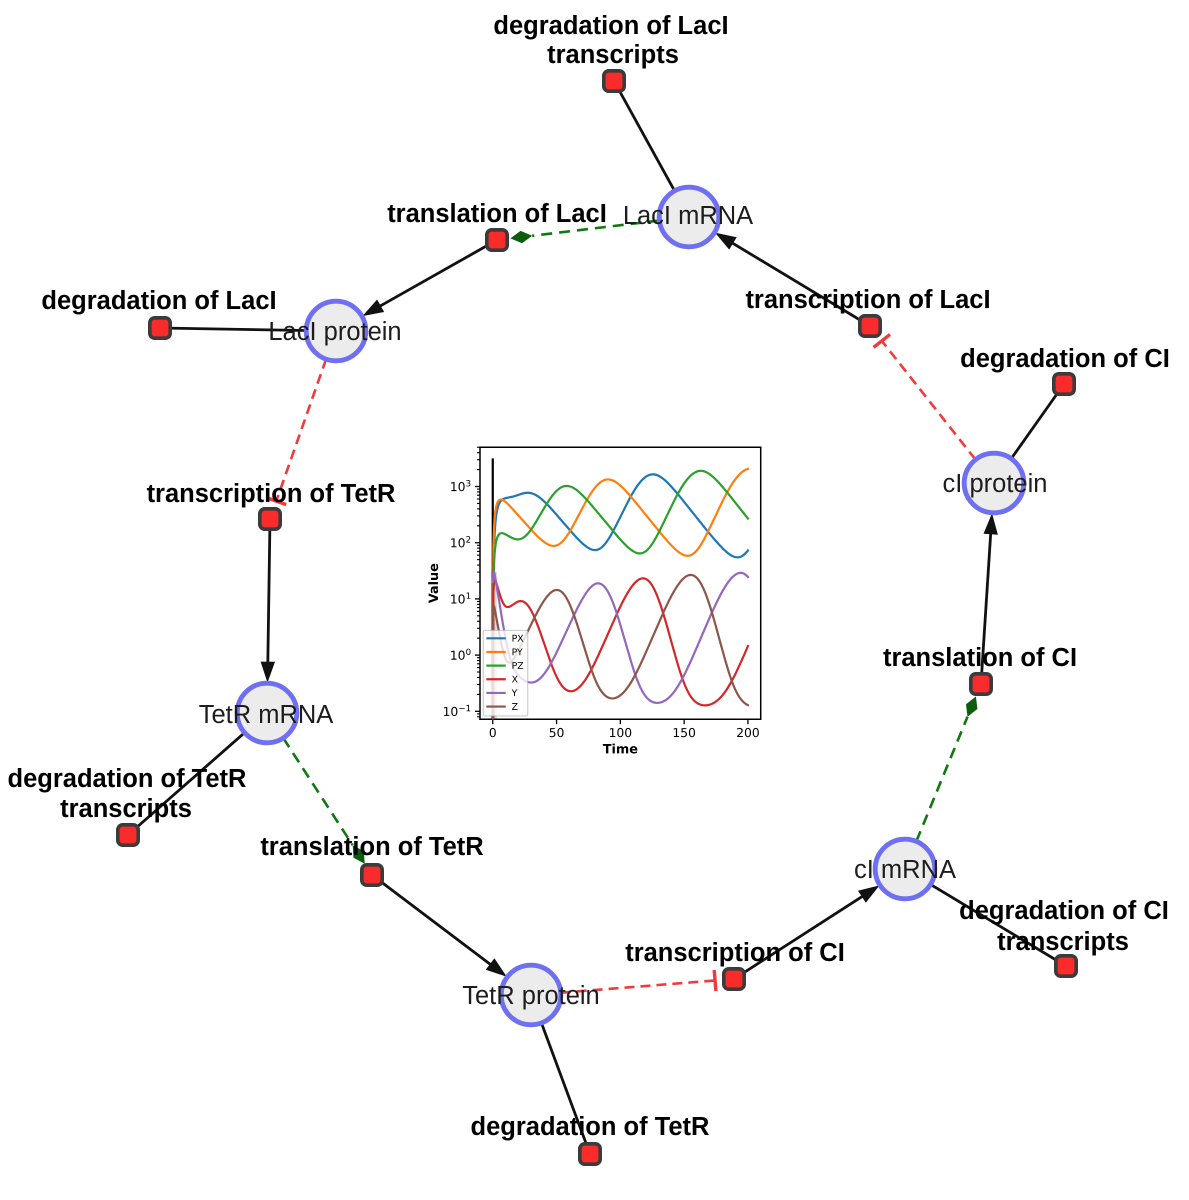 This screenshot has height=1200, width=1189. Describe the element at coordinates (531, 996) in the screenshot. I see `svg-text: TetR protein` at that location.